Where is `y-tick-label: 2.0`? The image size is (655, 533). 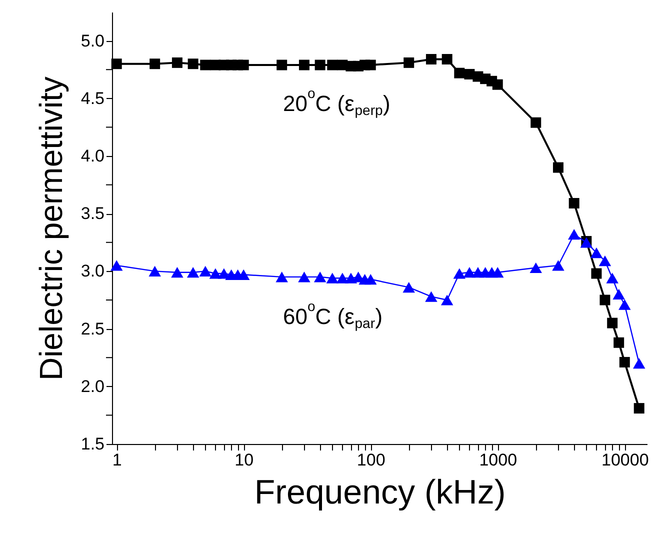
y-tick-label: 2.0 is located at coordinates (92, 386).